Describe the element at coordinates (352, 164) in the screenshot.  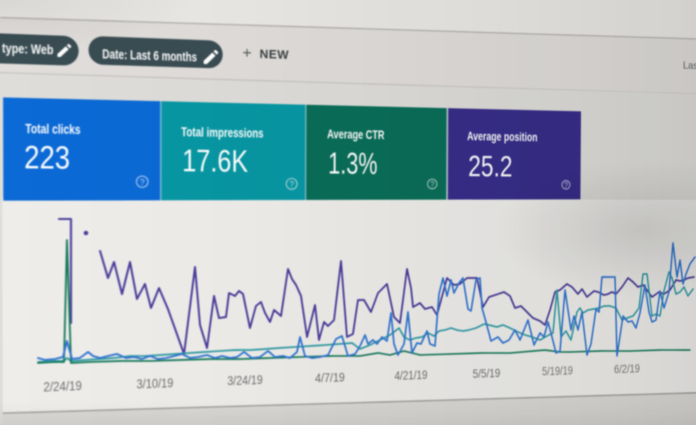
I see `svg-text: 1.3%` at that location.